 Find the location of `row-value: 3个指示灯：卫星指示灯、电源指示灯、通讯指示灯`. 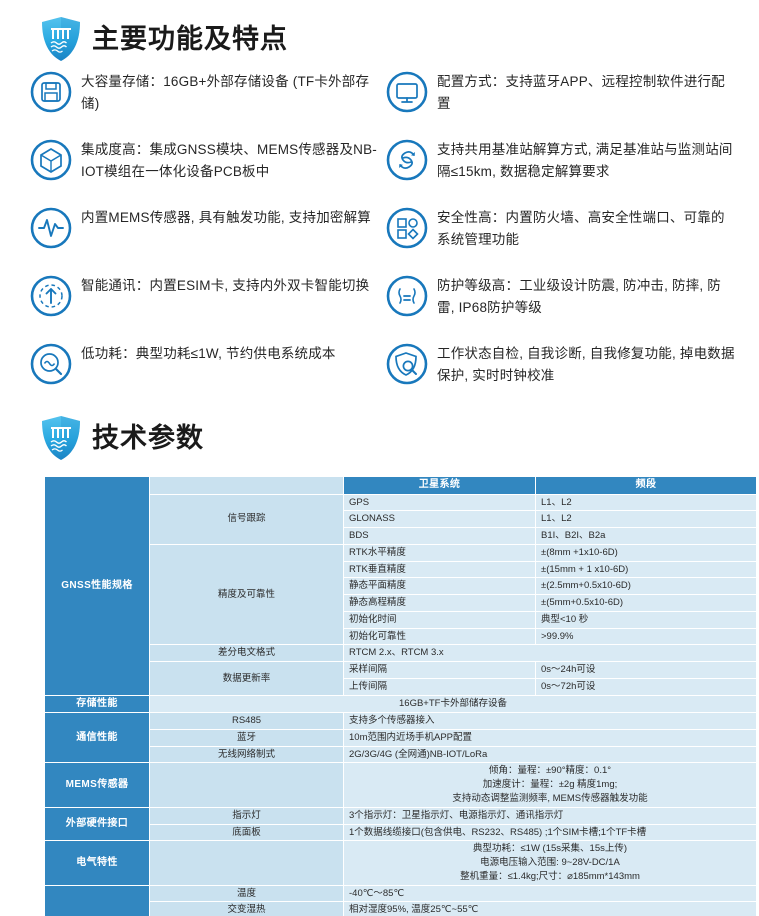

row-value: 3个指示灯：卫星指示灯、电源指示灯、通讯指示灯 is located at coordinates (550, 815).